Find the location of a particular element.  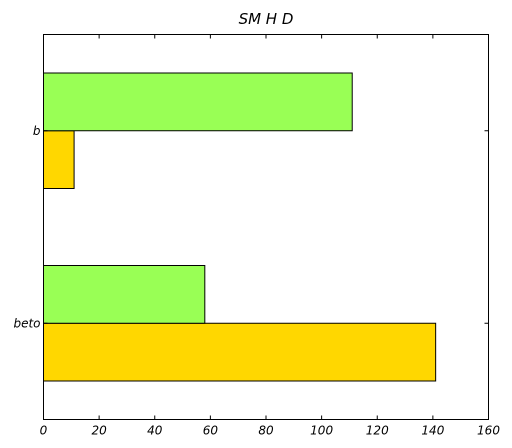

y-tick-label: b is located at coordinates (37, 131).